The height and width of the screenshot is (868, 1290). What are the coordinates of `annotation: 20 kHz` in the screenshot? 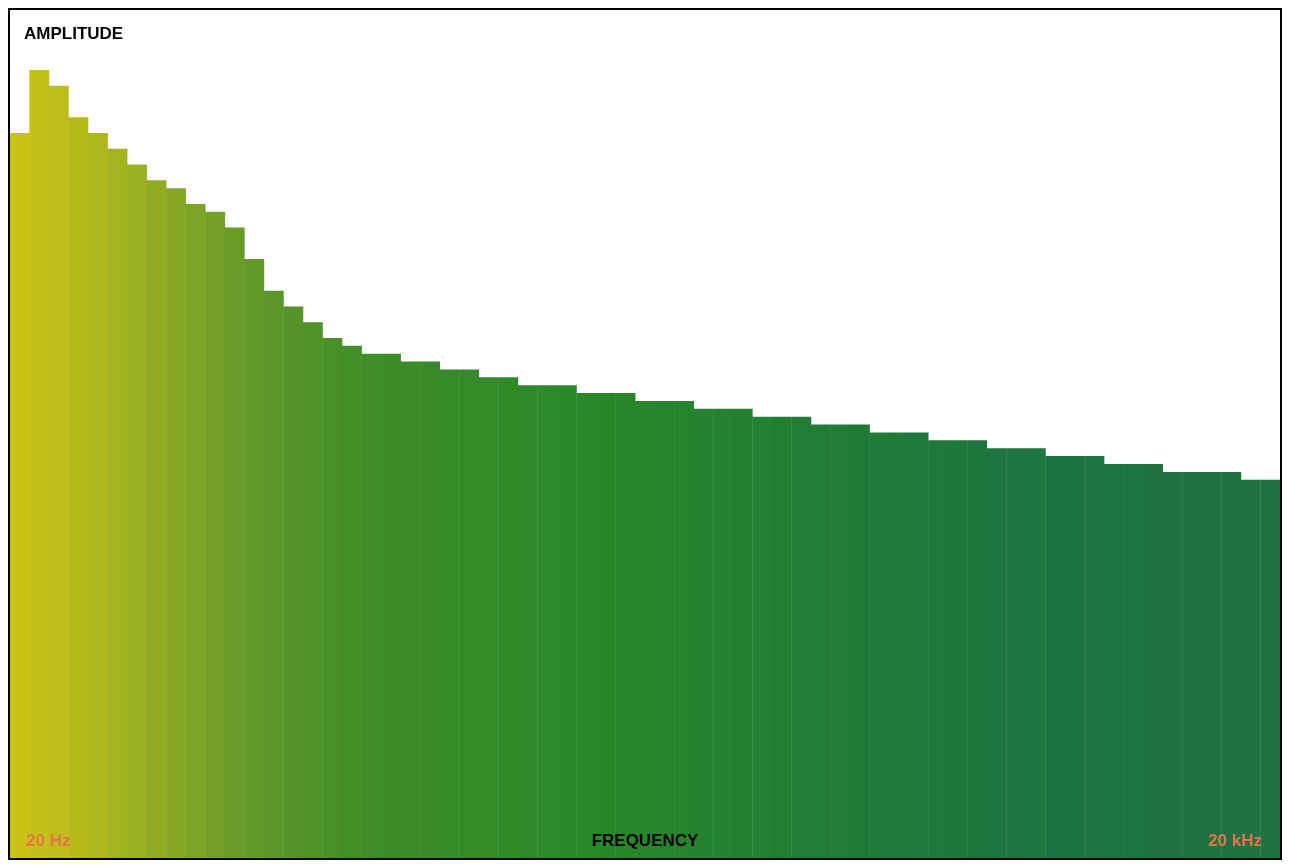 It's located at (1235, 841).